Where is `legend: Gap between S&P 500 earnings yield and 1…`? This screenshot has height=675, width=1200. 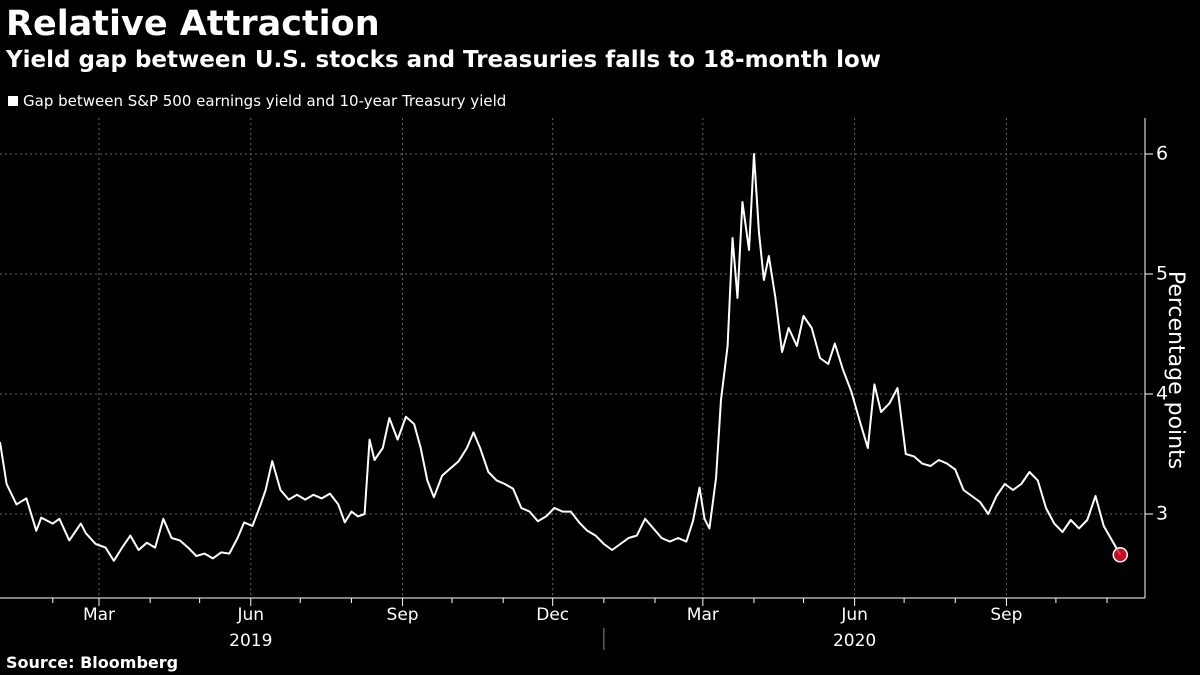
legend: Gap between S&P 500 earnings yield and 1… is located at coordinates (257, 101).